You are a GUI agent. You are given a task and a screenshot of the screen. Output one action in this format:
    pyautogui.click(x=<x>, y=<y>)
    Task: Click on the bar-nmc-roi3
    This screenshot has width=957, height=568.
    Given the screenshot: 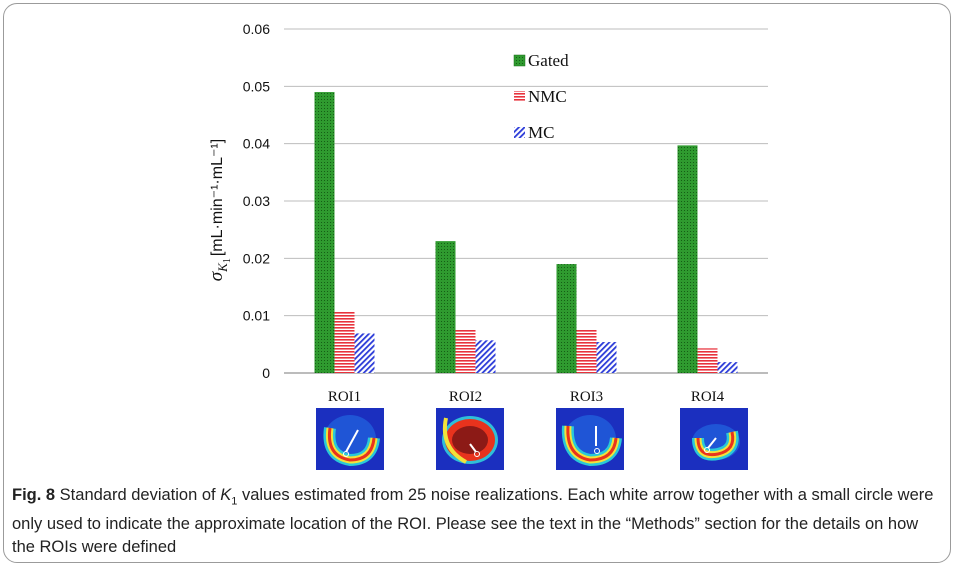 What is the action you would take?
    pyautogui.click(x=586, y=351)
    